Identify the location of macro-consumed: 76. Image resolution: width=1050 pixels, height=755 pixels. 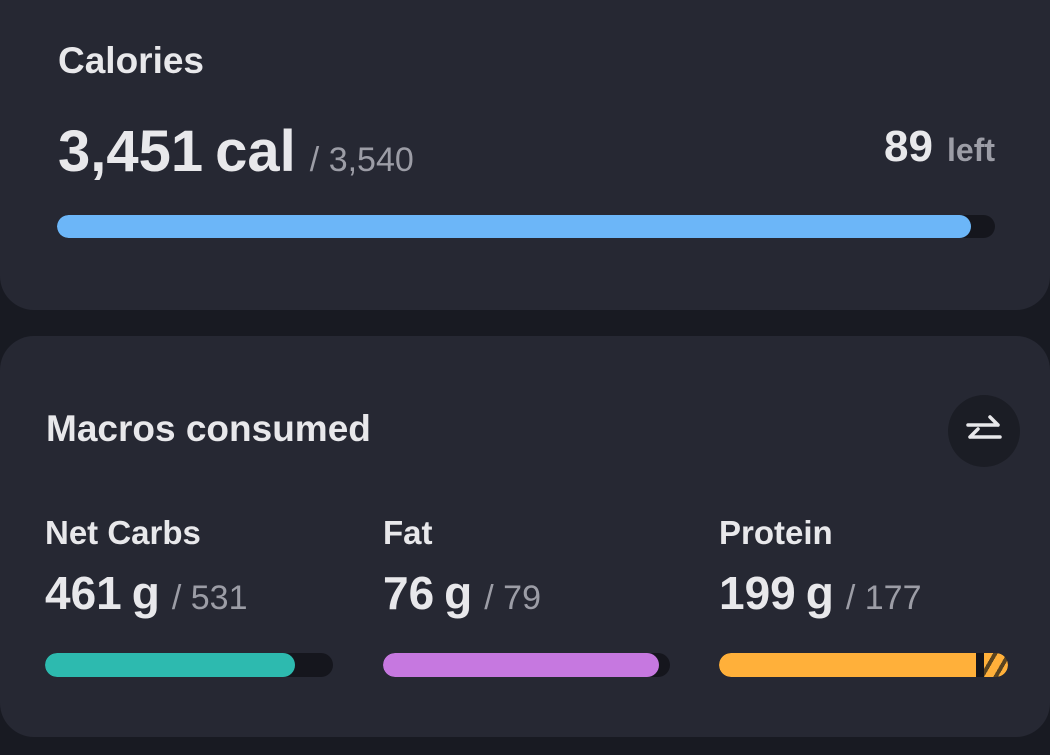
(409, 593).